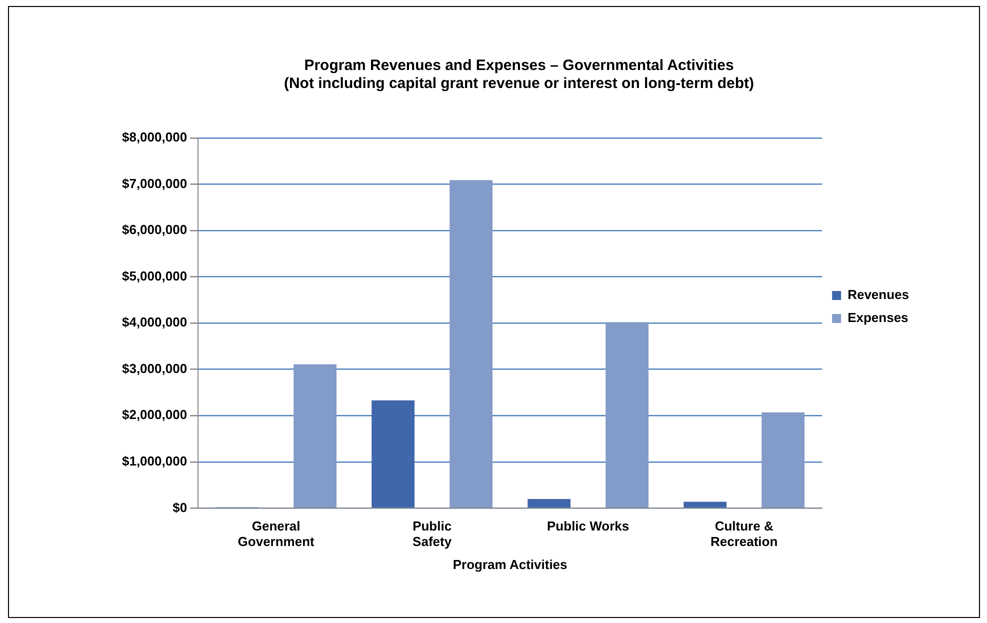 The width and height of the screenshot is (987, 623). I want to click on x-tick-label: Public Works, so click(588, 526).